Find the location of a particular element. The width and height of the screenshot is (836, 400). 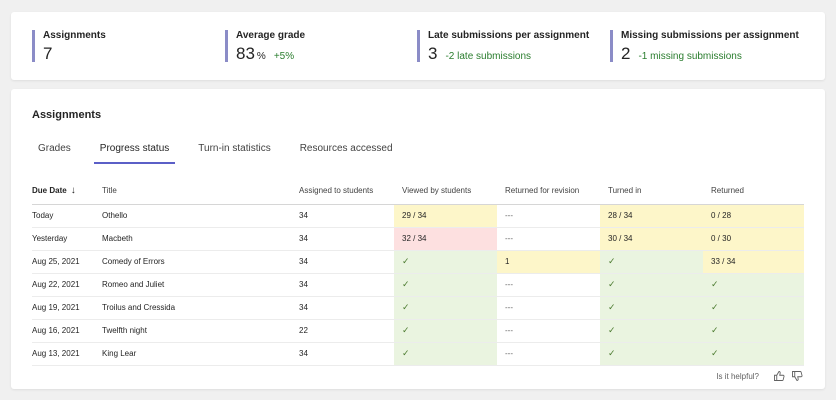

title-cell: Othello is located at coordinates (200, 216).